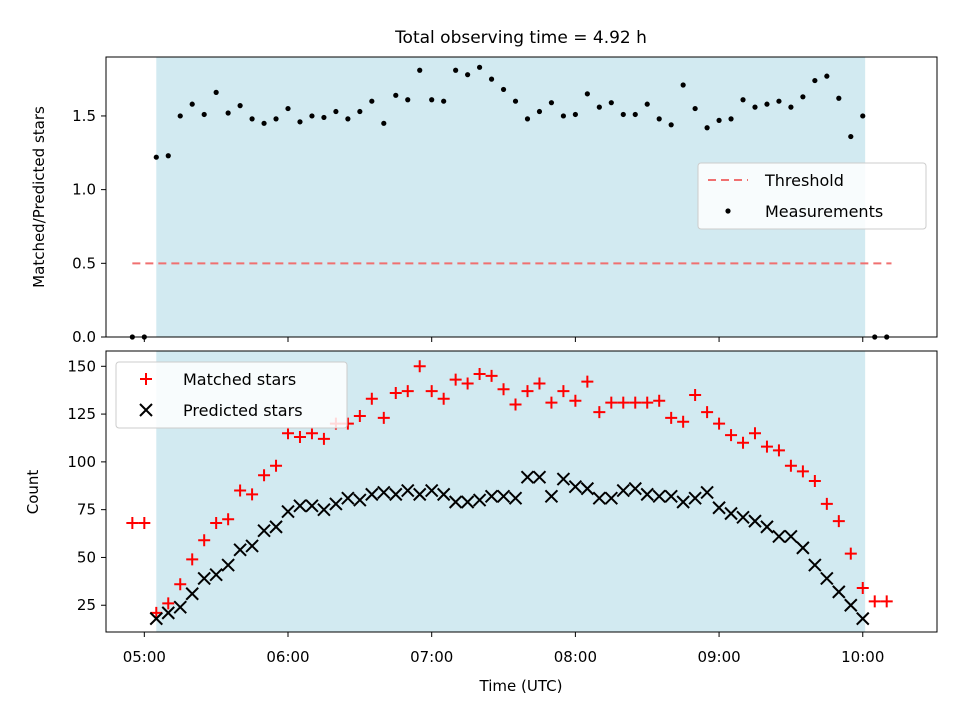 Image resolution: width=960 pixels, height=720 pixels. I want to click on top-legend: Threshold Measurements, so click(812, 196).